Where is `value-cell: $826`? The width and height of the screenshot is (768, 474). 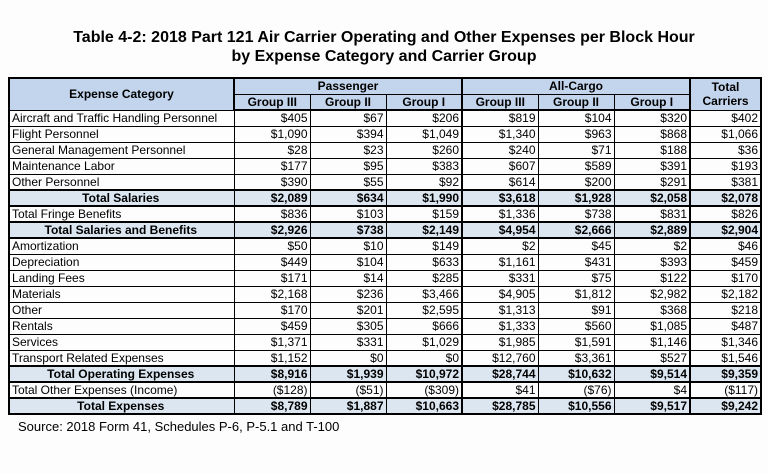
value-cell: $826 is located at coordinates (725, 214).